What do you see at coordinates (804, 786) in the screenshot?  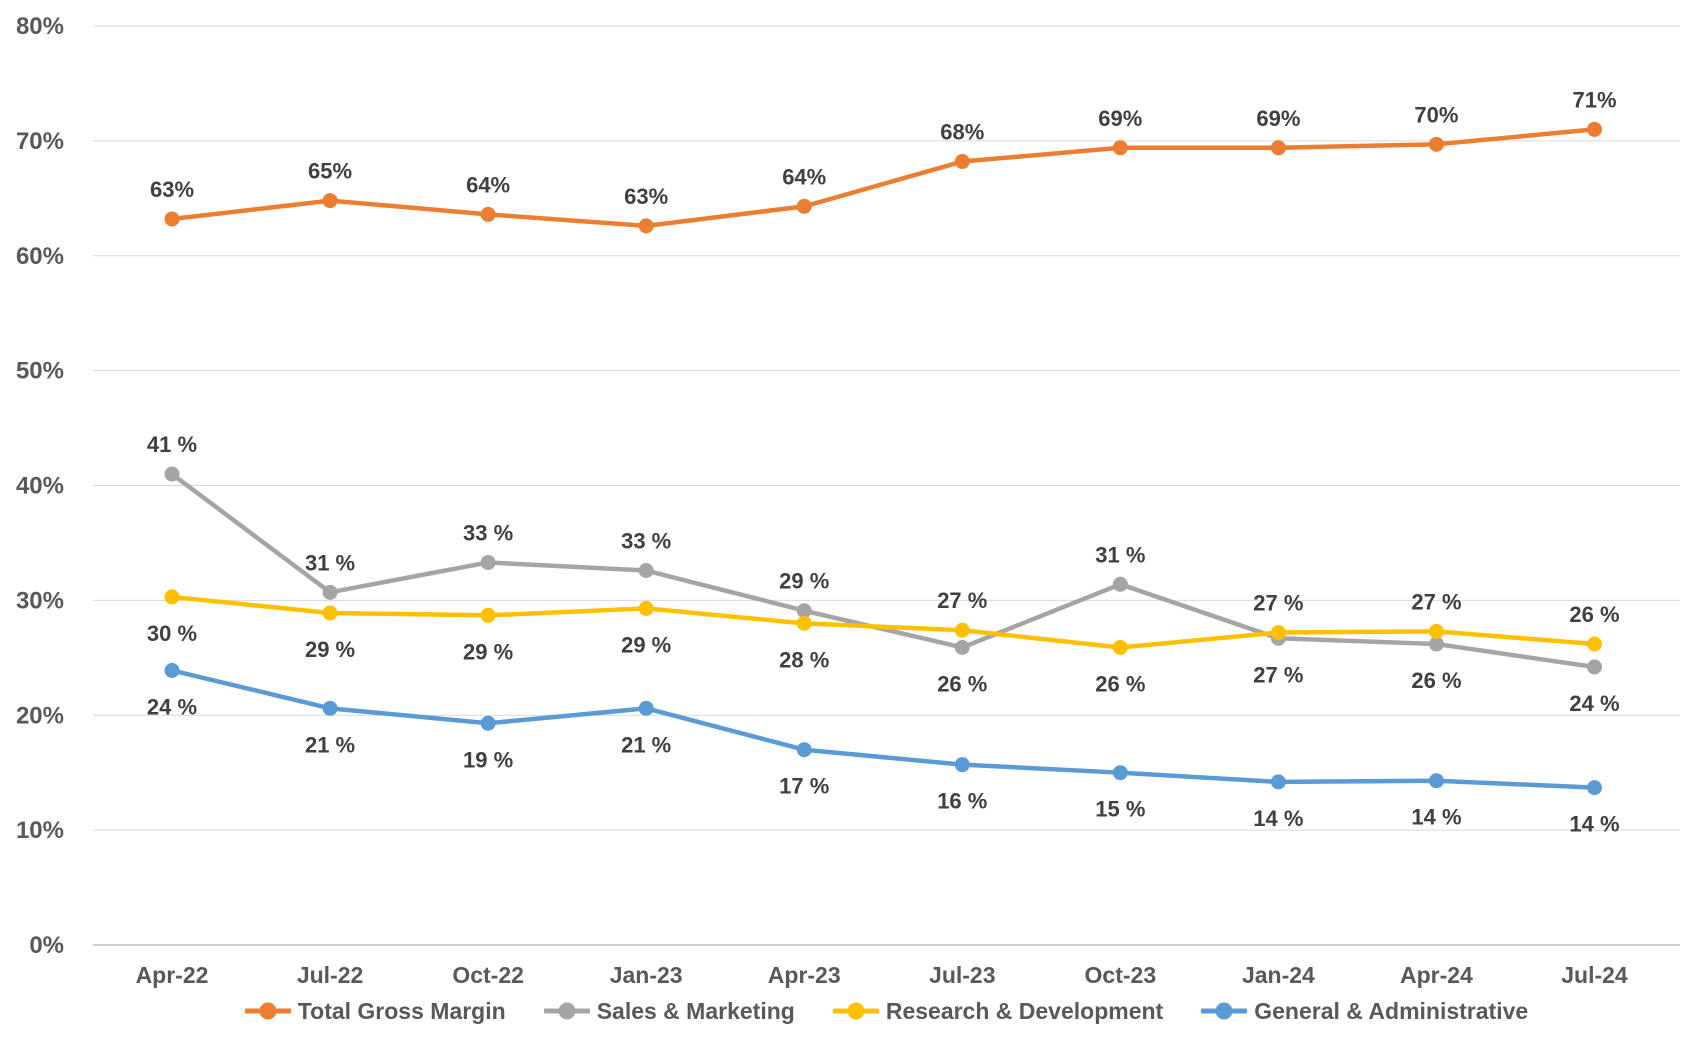 I see `data-point-label: 17 %` at bounding box center [804, 786].